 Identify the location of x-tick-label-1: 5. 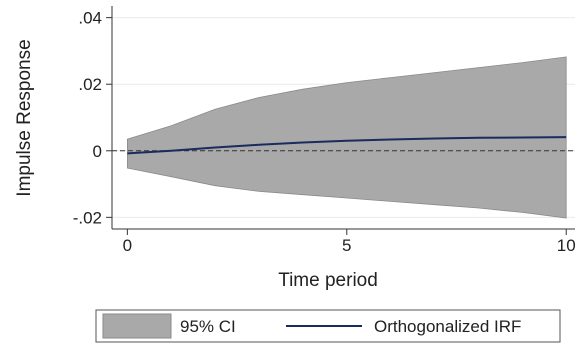
(346, 245).